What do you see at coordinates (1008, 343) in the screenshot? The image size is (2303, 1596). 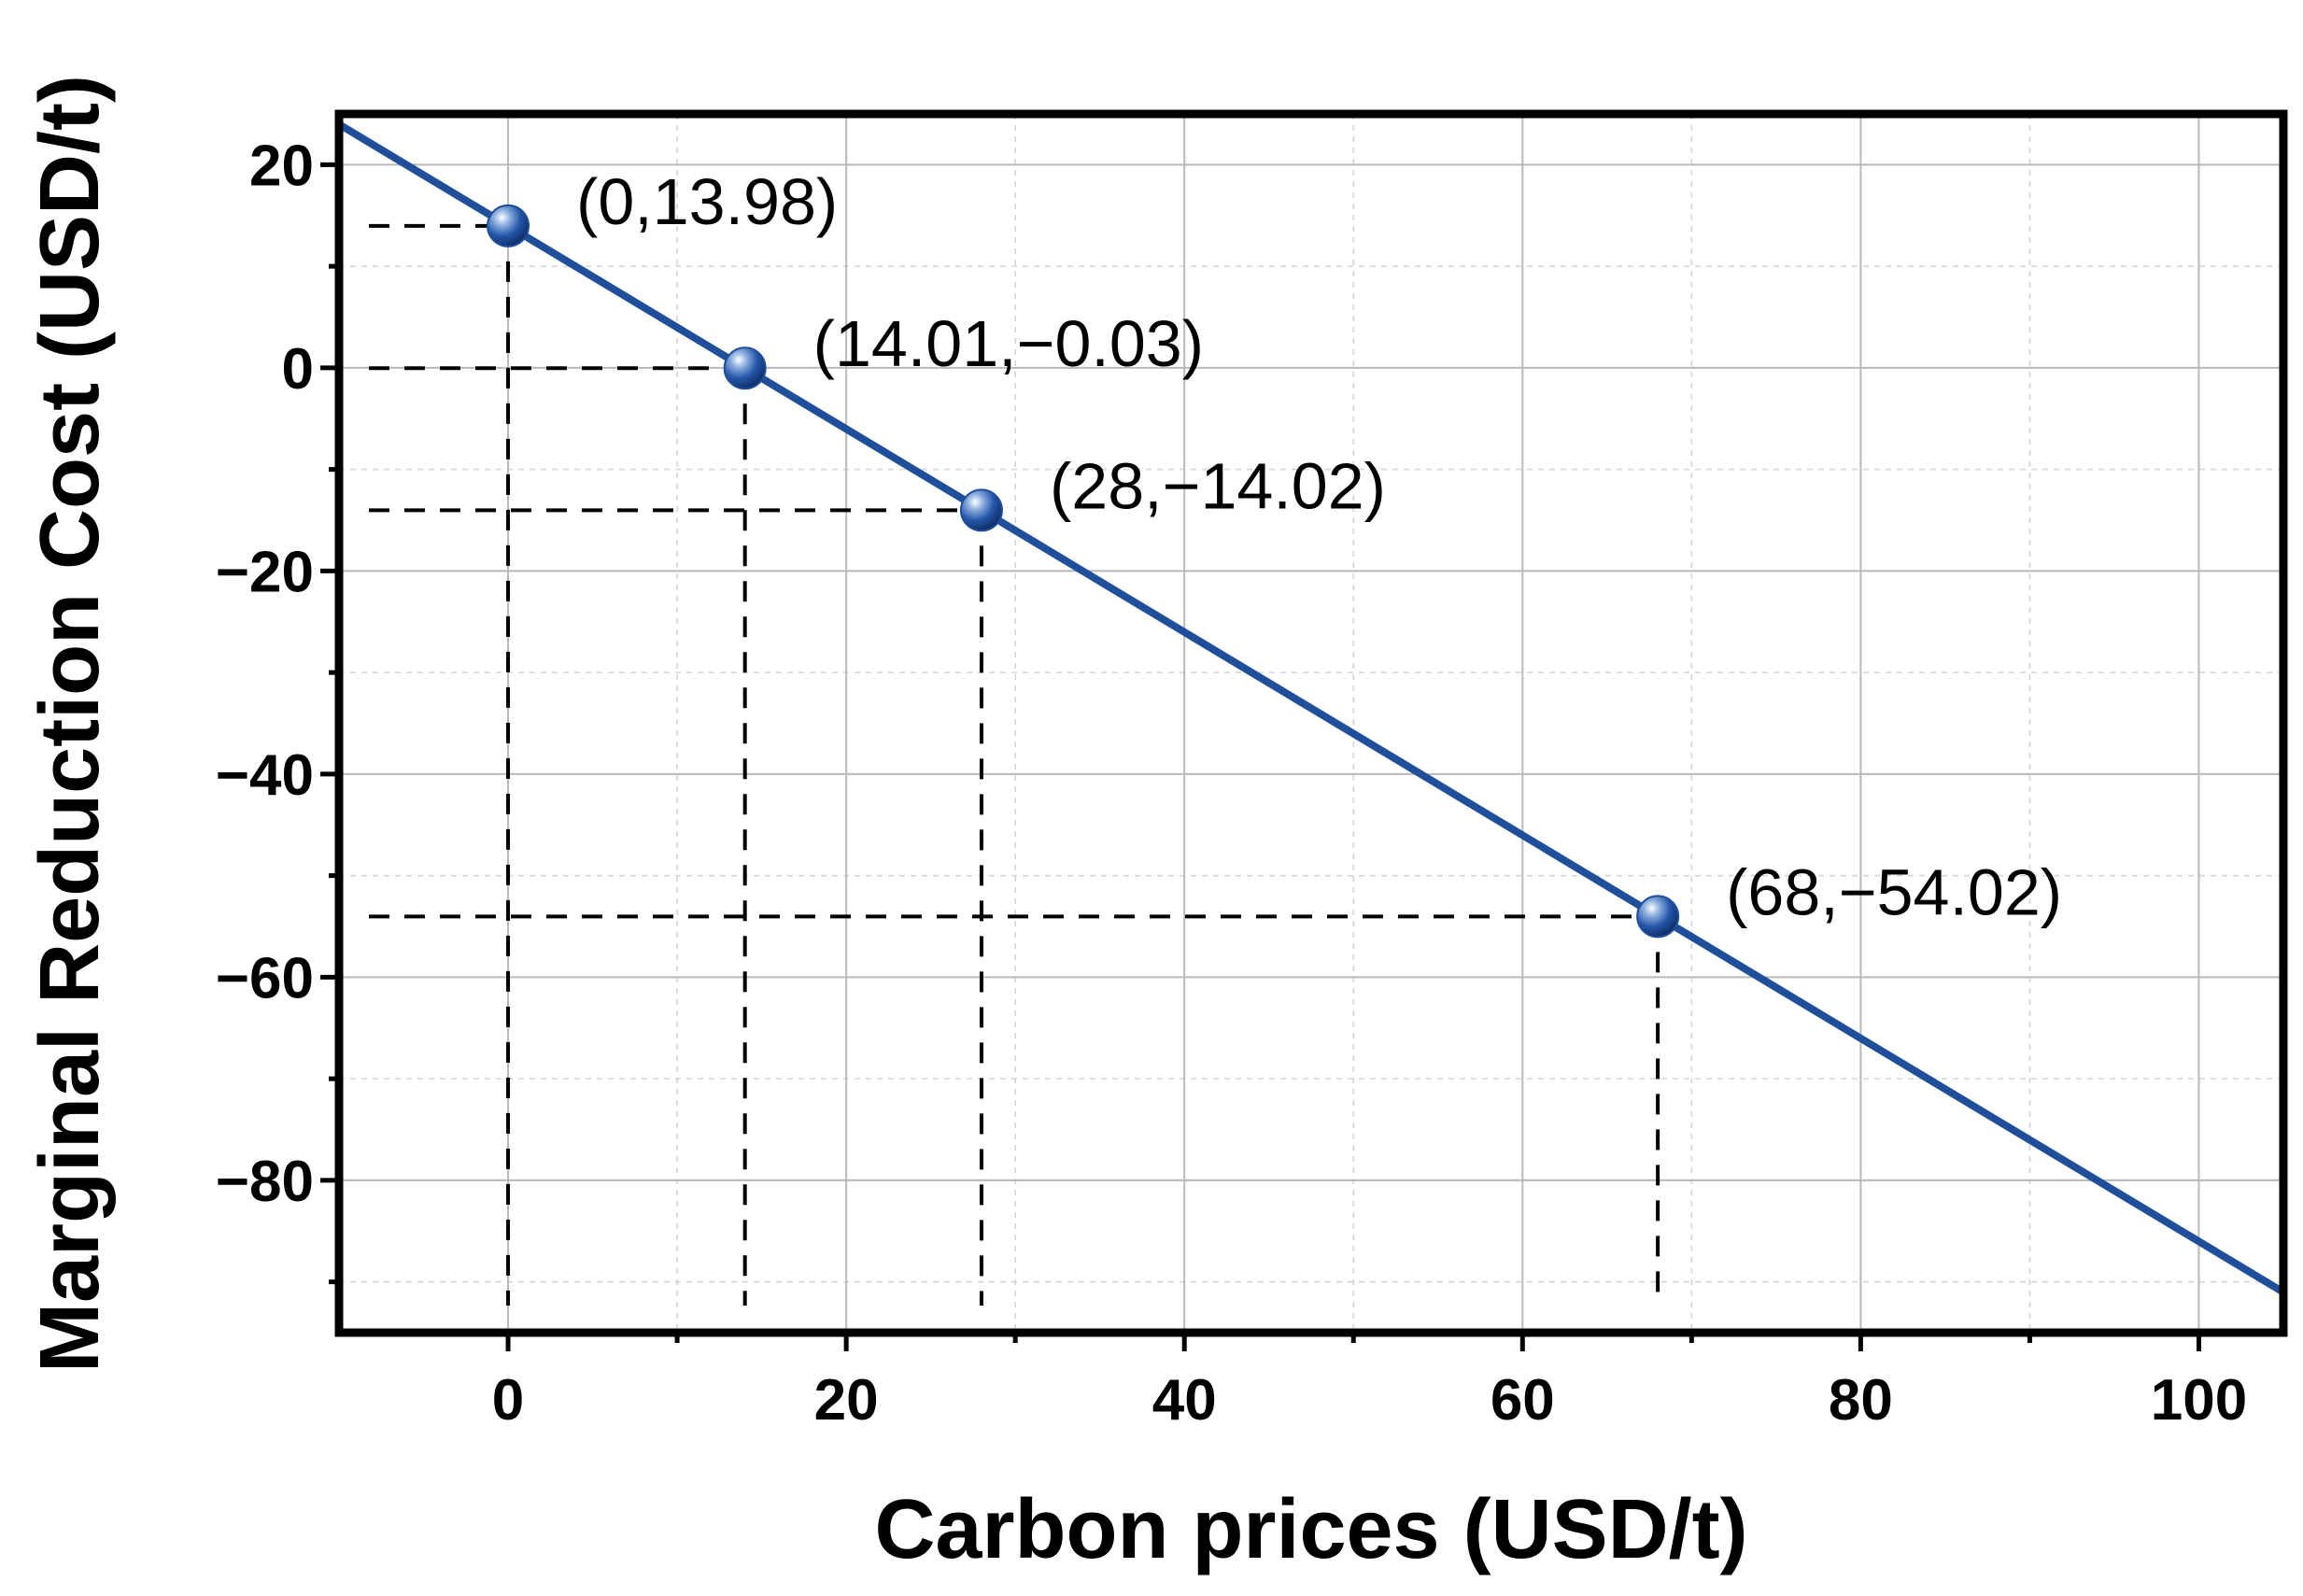 I see `data-point-label: (14.01,−0.03)` at bounding box center [1008, 343].